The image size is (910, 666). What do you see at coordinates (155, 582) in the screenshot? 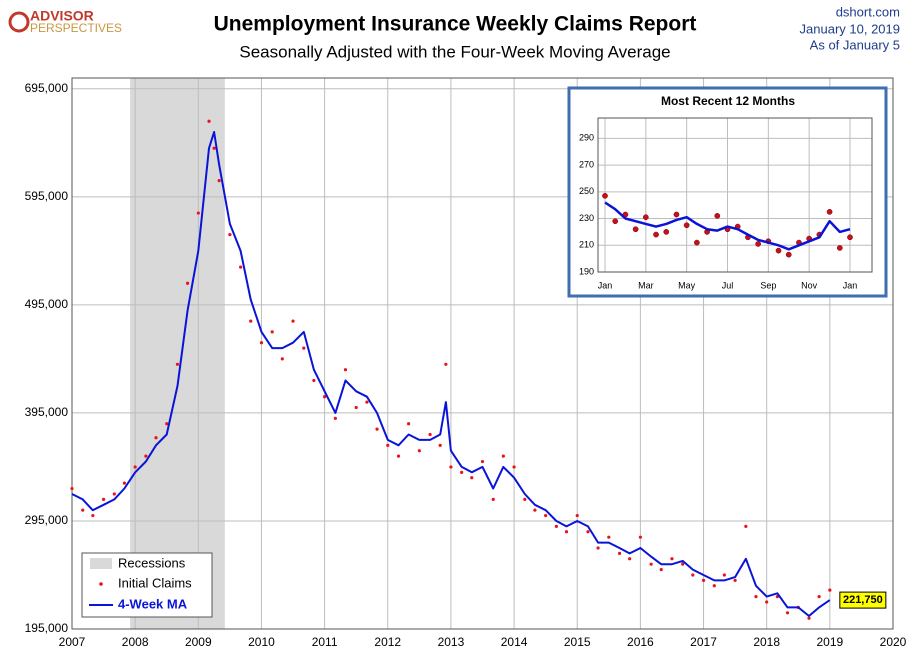
I see `legend-label: Initial Claims` at bounding box center [155, 582].